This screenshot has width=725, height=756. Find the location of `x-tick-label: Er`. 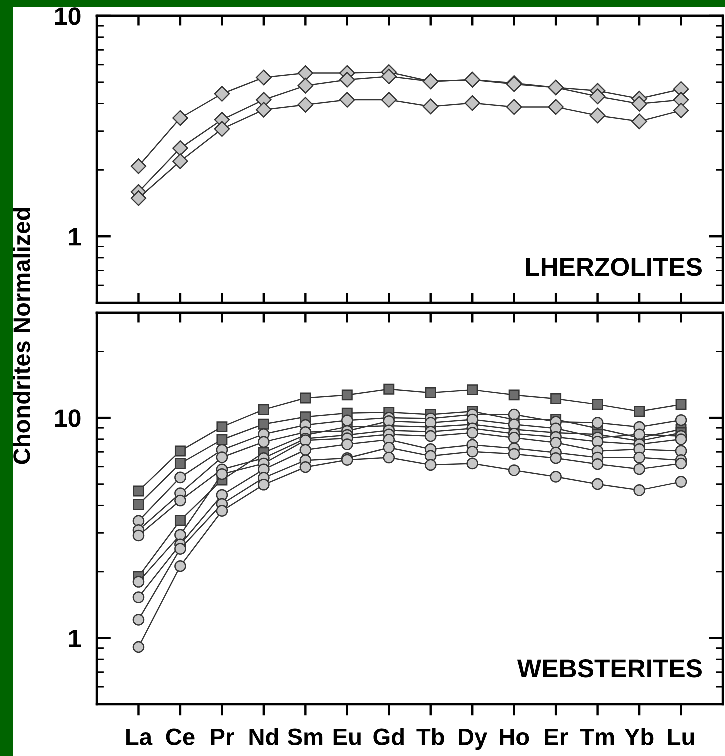

x-tick-label: Er is located at coordinates (556, 737).